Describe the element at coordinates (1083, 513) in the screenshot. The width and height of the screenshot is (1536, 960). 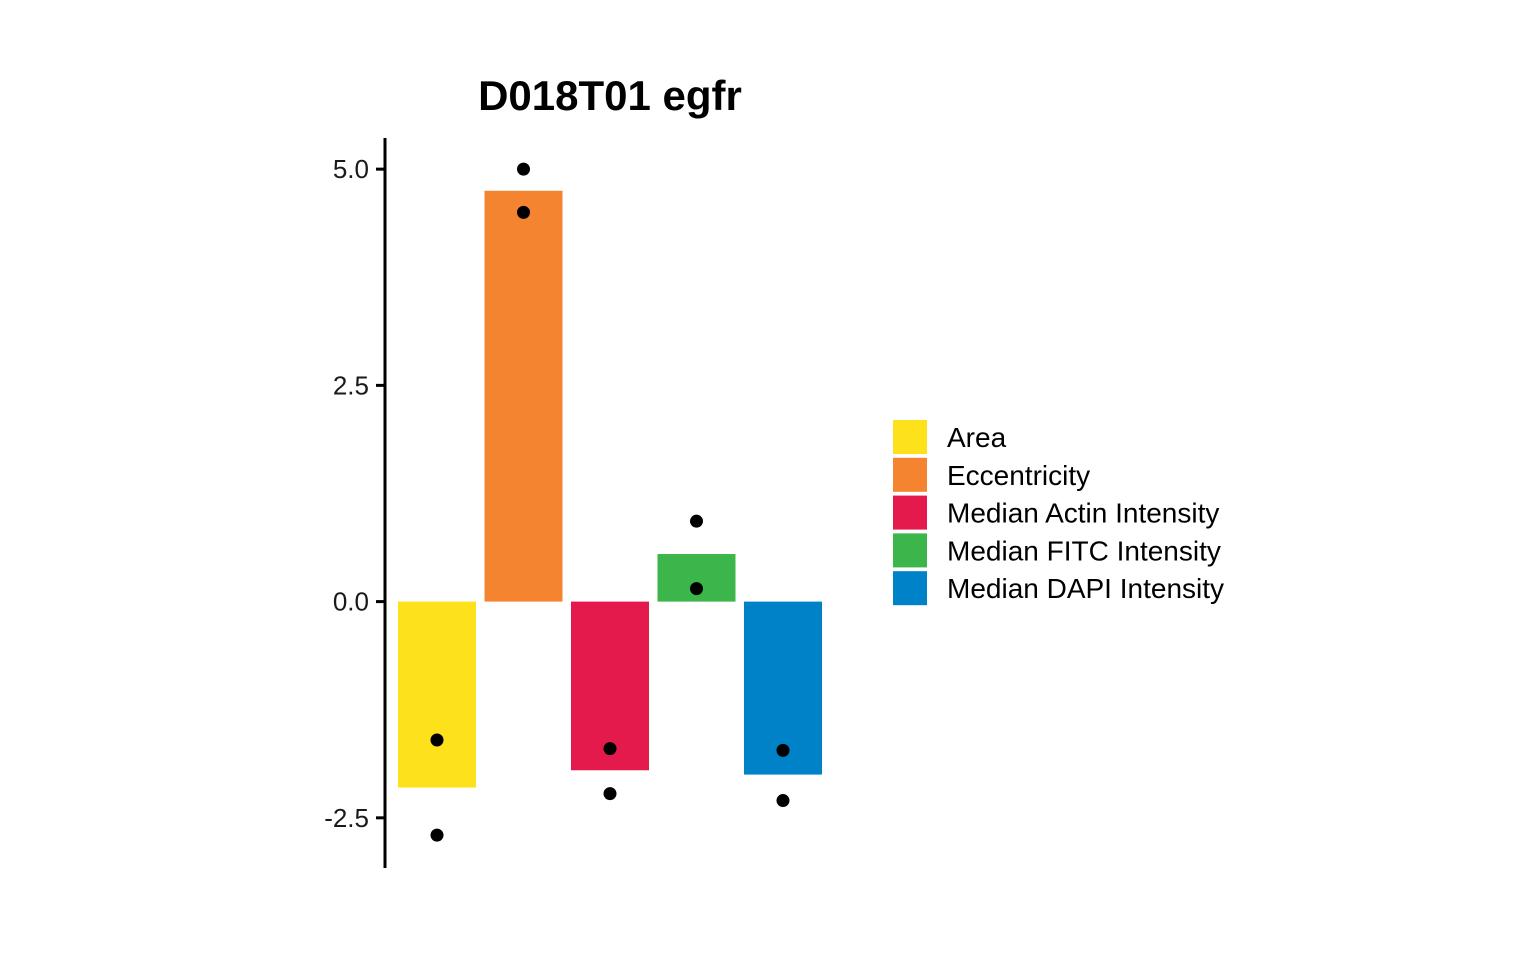
I see `legend-label-median-actin-intensity: Median Actin Intensity` at that location.